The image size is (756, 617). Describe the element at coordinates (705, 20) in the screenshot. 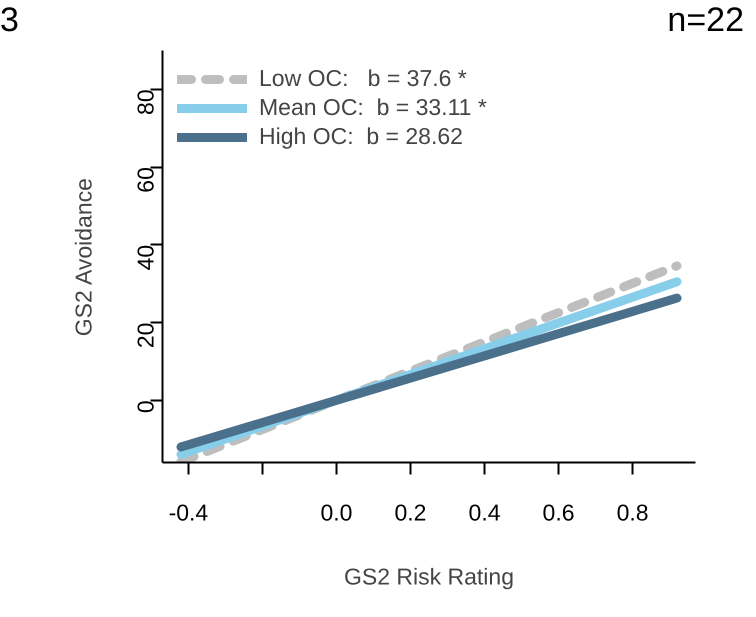

I see `text: n=22` at that location.